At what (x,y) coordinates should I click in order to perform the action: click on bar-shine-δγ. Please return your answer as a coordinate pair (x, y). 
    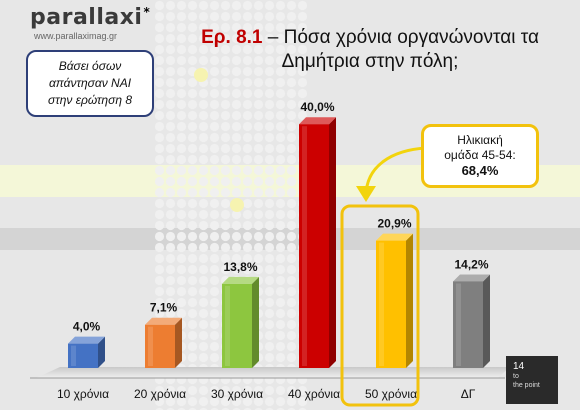
    Looking at the image, I should click on (458, 324).